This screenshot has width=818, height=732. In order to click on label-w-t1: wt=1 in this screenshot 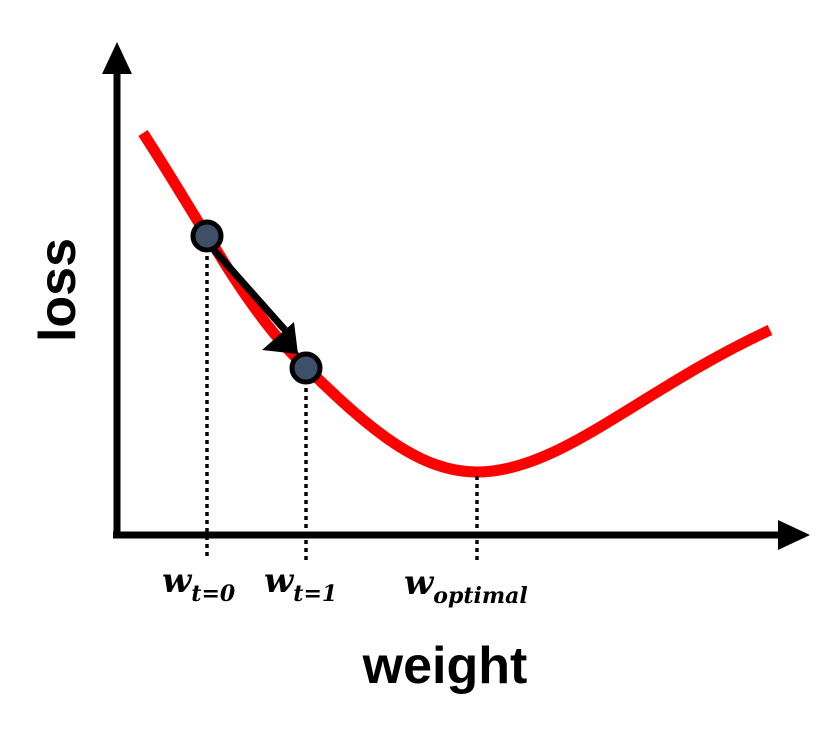, I will do `click(300, 584)`.